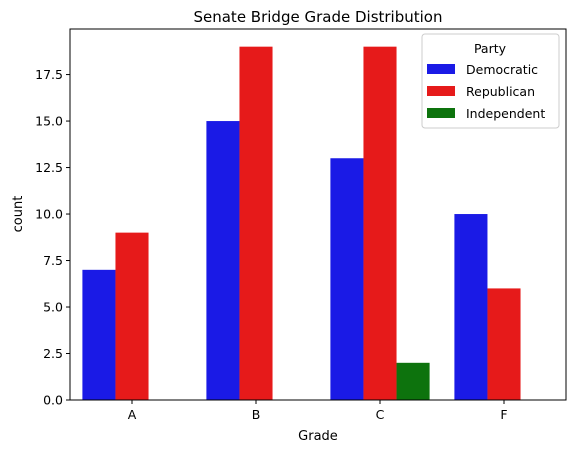 The width and height of the screenshot is (576, 453). I want to click on y-tick-label: 10.0, so click(49, 214).